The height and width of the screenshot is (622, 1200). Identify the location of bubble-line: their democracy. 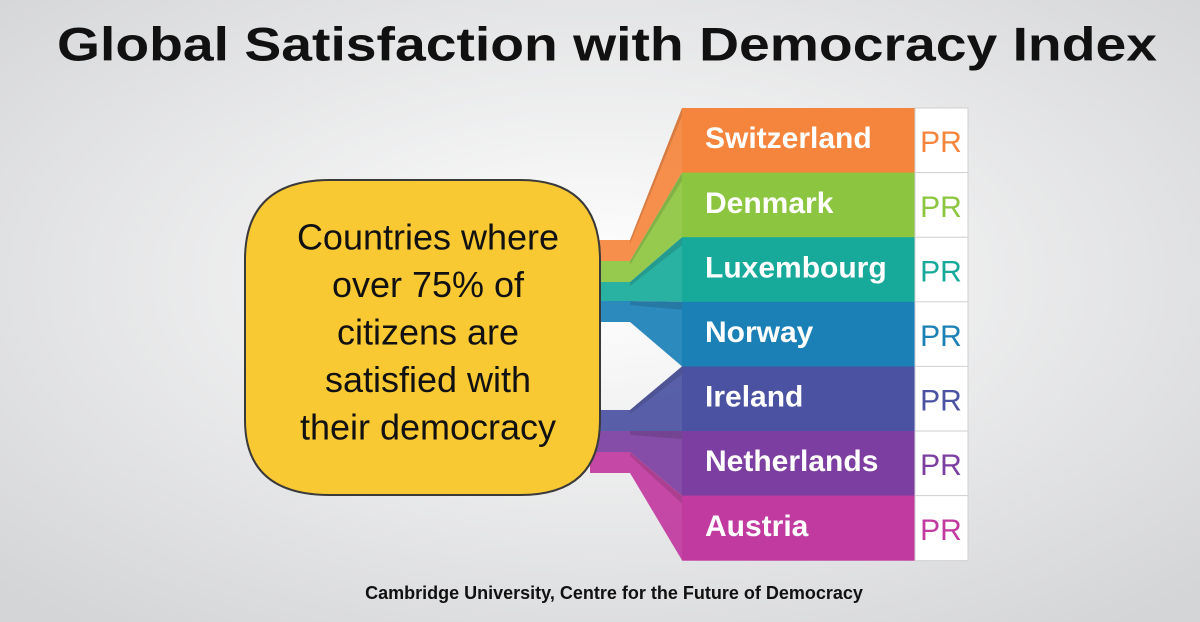
(428, 427).